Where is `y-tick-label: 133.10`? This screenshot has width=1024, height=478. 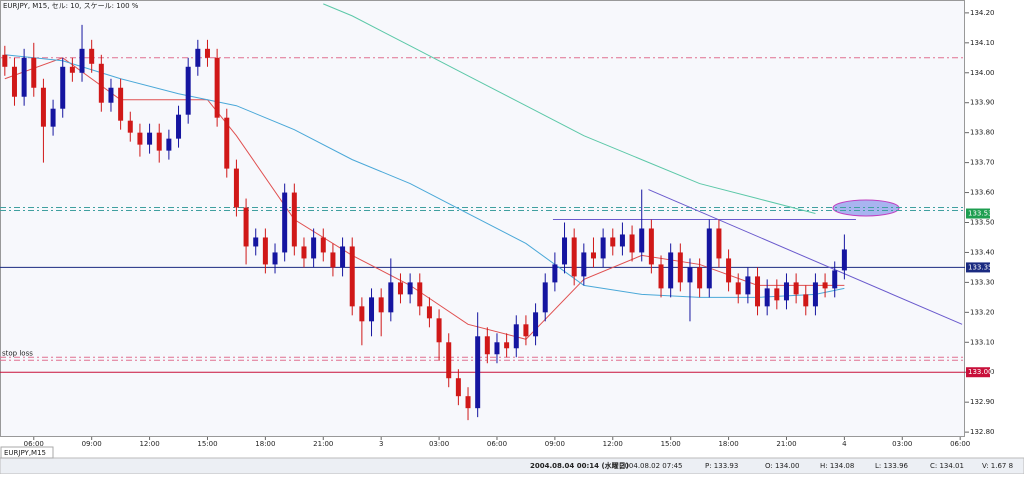
y-tick-label: 133.10 is located at coordinates (982, 342).